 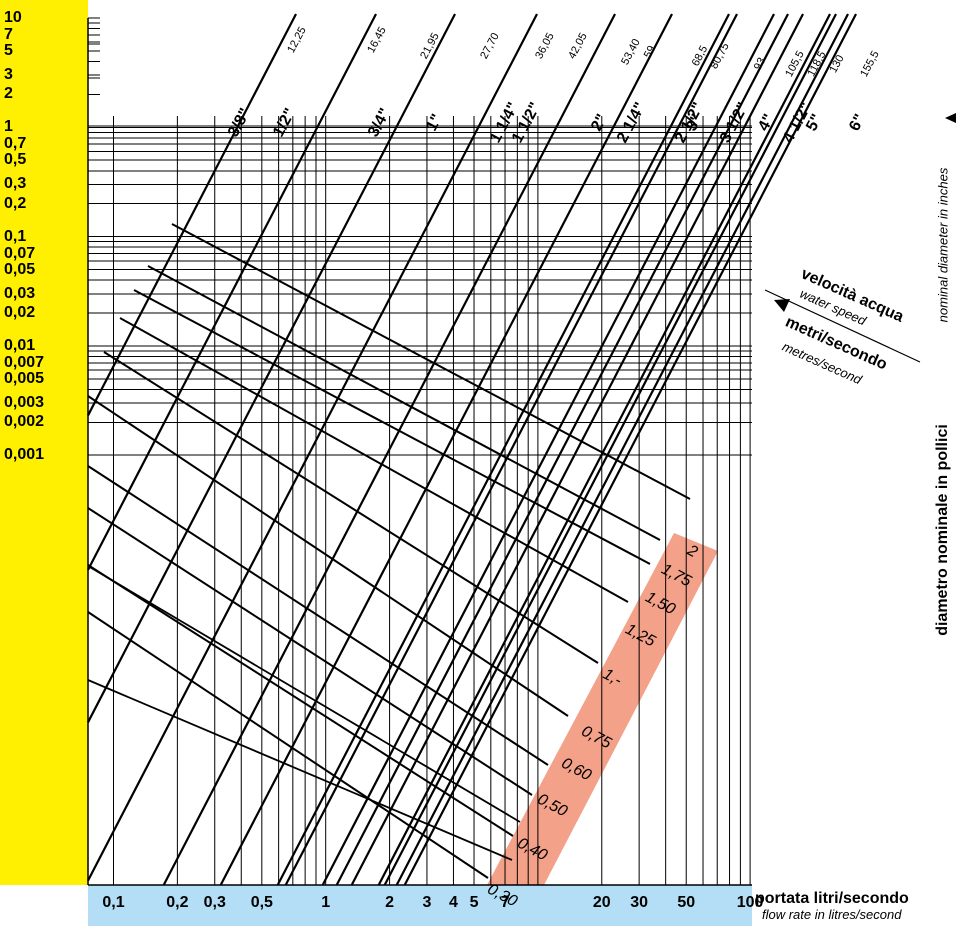 What do you see at coordinates (942, 530) in the screenshot?
I see `y-axis-title: diametro nominale in pollici` at bounding box center [942, 530].